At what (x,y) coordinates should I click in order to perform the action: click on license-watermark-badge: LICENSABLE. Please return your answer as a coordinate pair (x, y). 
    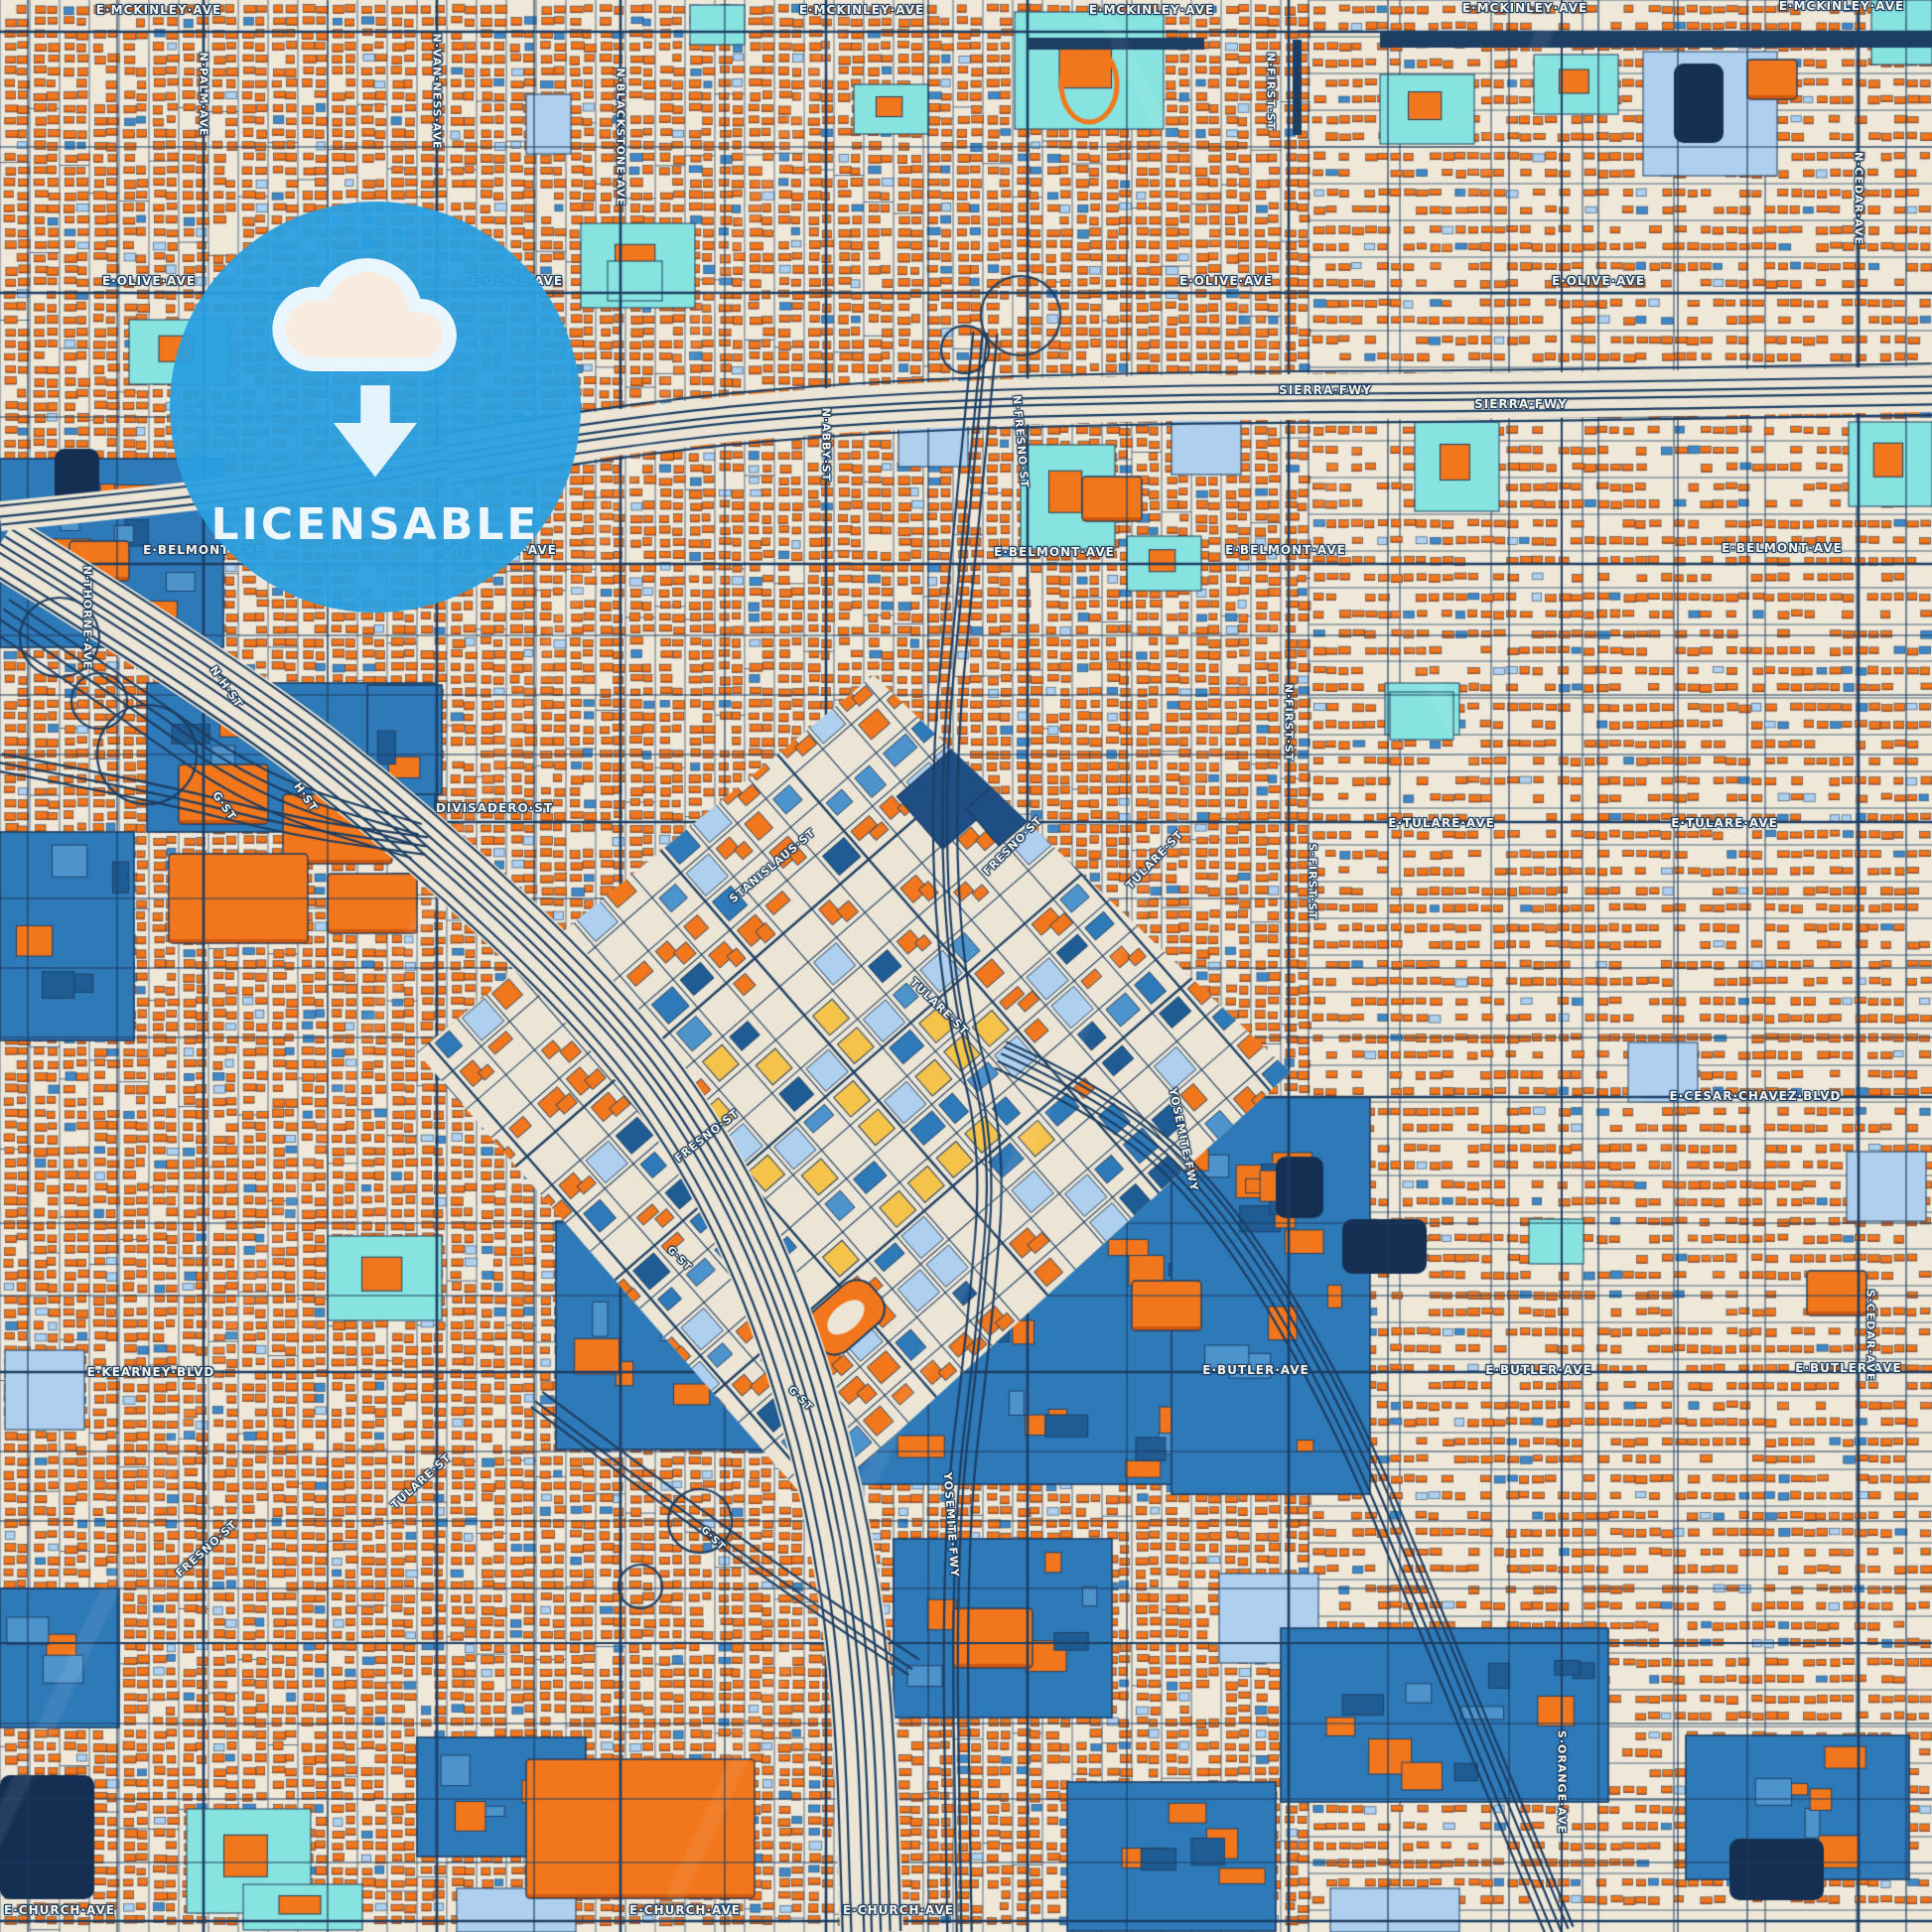
    Looking at the image, I should click on (375, 407).